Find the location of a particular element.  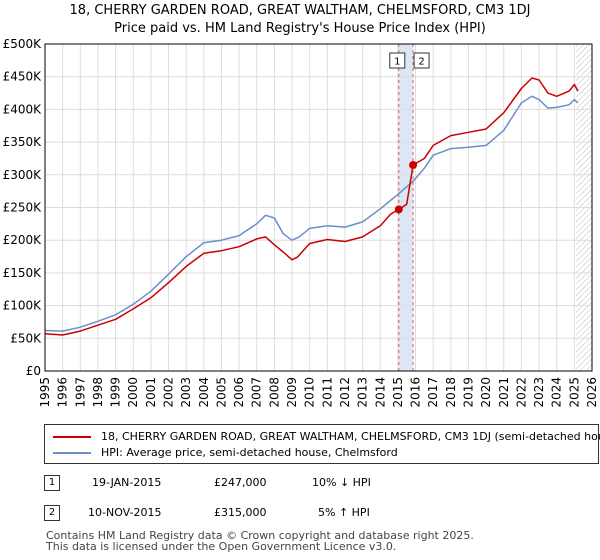

x-tick-label: 2015 is located at coordinates (398, 392).